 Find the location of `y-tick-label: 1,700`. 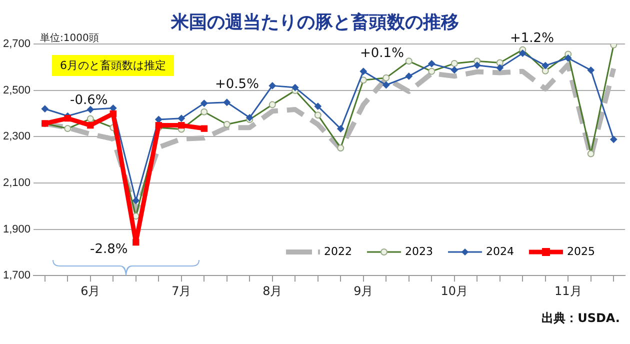

y-tick-label: 1,700 is located at coordinates (16, 276).